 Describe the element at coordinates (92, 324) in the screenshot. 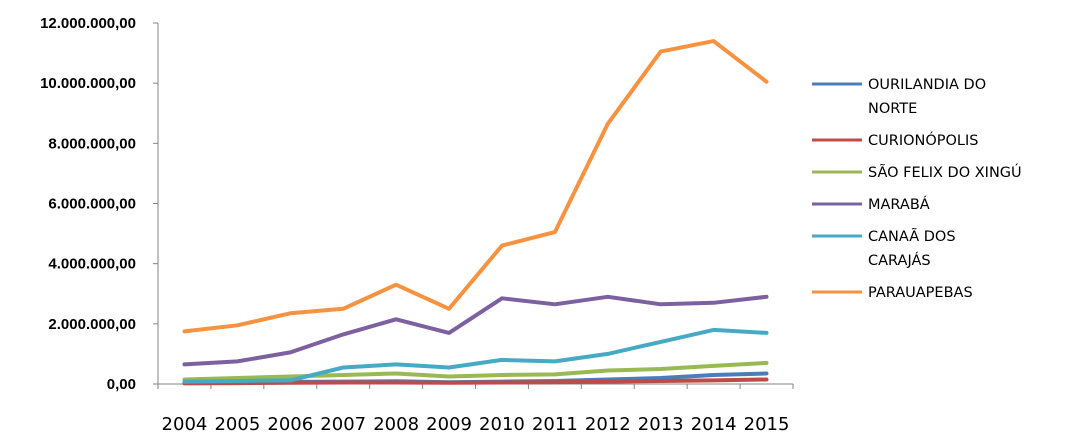

I see `y-tick-label: 2.000.000,00` at that location.